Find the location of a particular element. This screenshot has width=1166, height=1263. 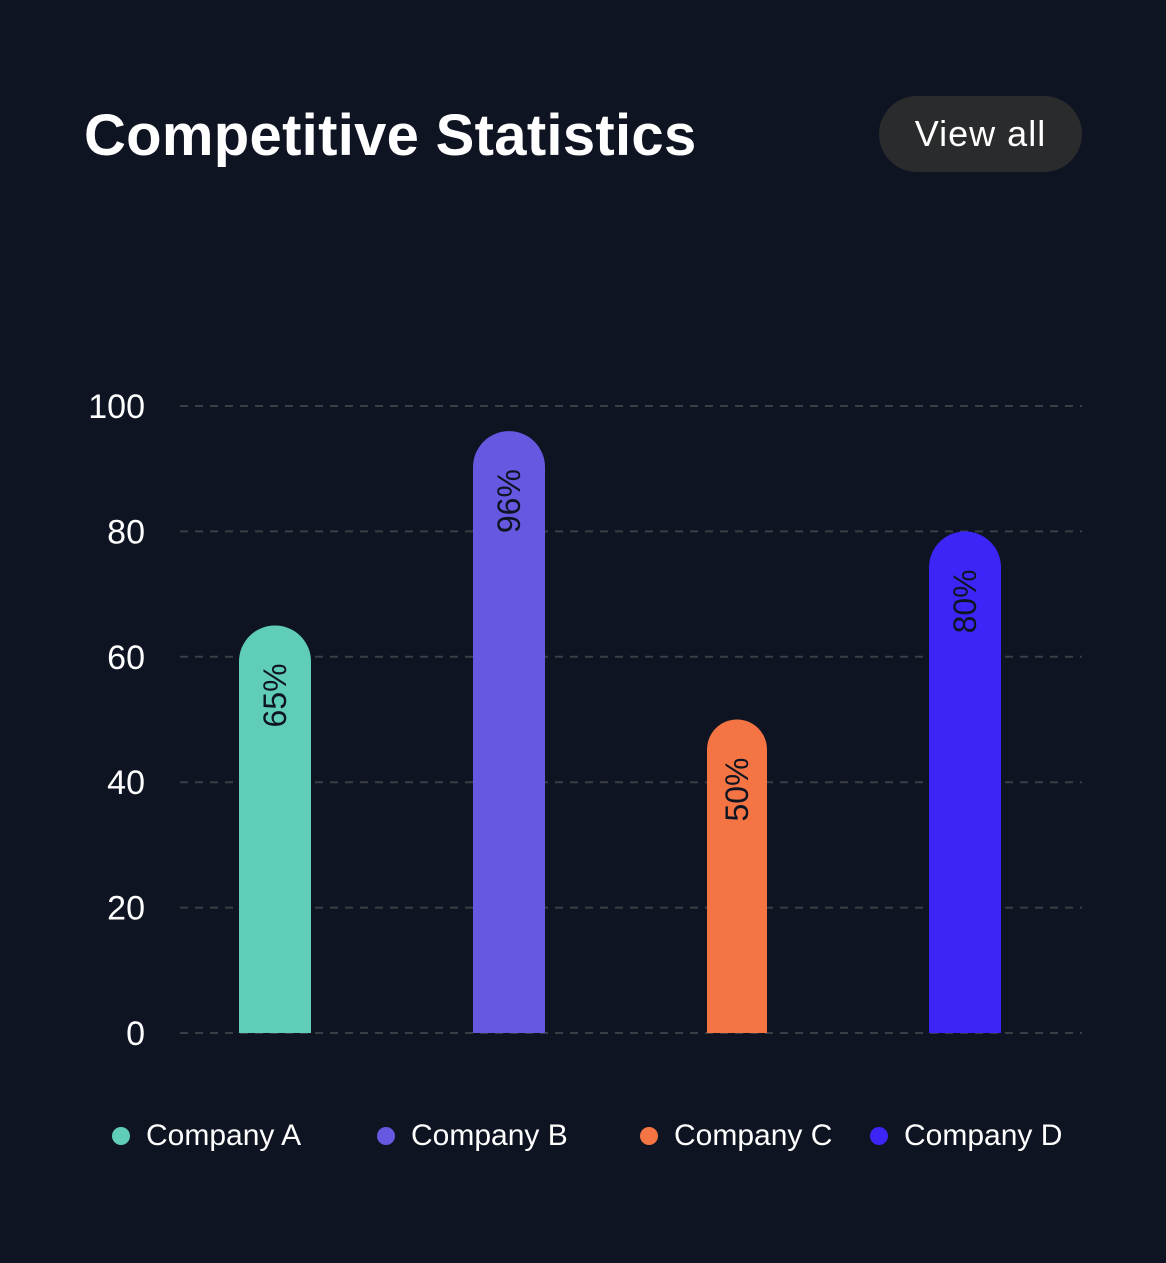

bar-value-label: 96% is located at coordinates (509, 501).